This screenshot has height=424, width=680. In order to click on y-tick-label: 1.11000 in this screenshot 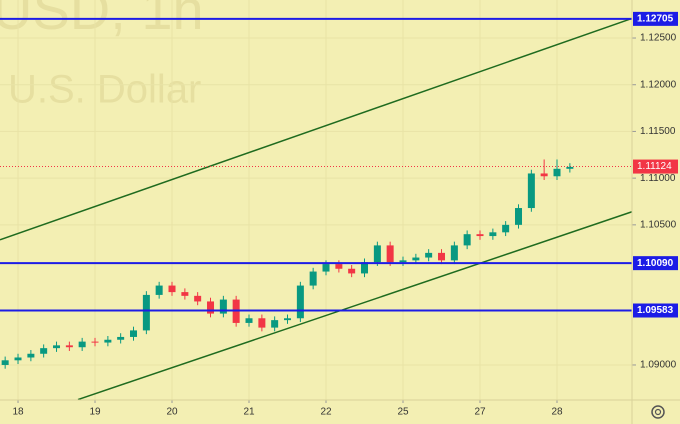, I will do `click(658, 178)`.